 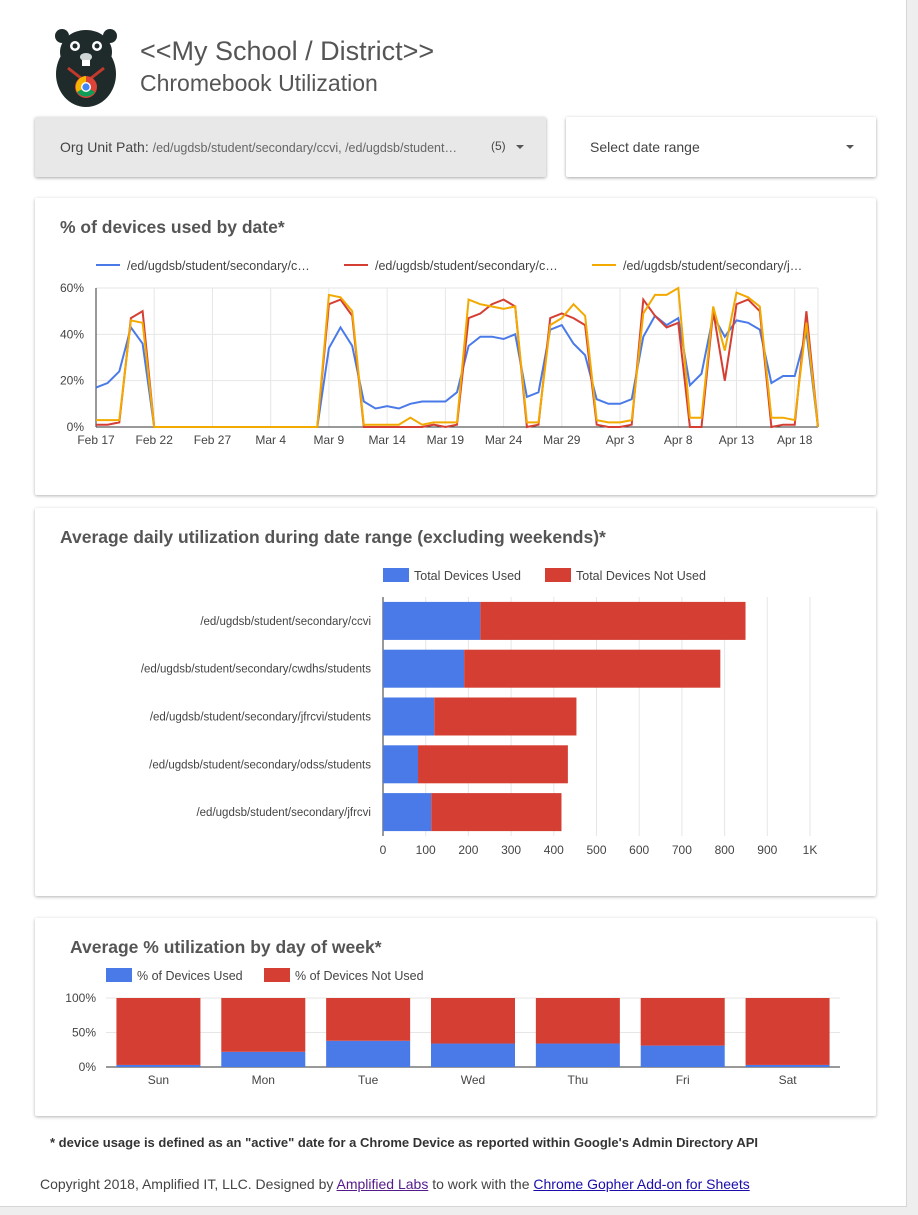 What do you see at coordinates (645, 147) in the screenshot?
I see `date-range-label: Select date range` at bounding box center [645, 147].